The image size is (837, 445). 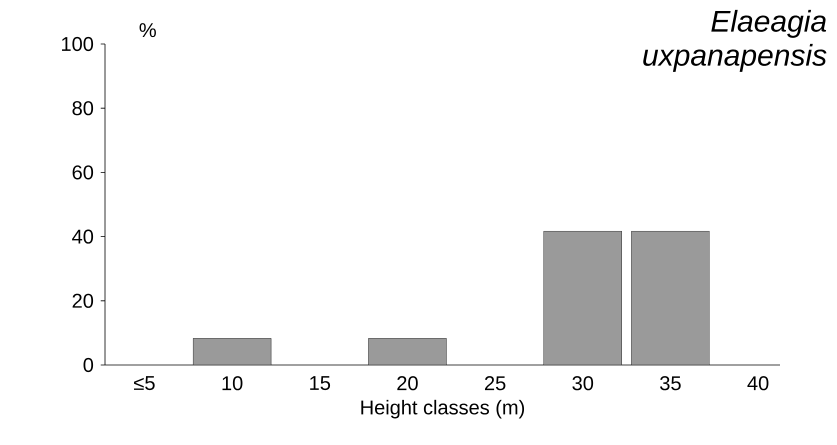 What do you see at coordinates (320, 383) in the screenshot?
I see `x-tick-label: 15` at bounding box center [320, 383].